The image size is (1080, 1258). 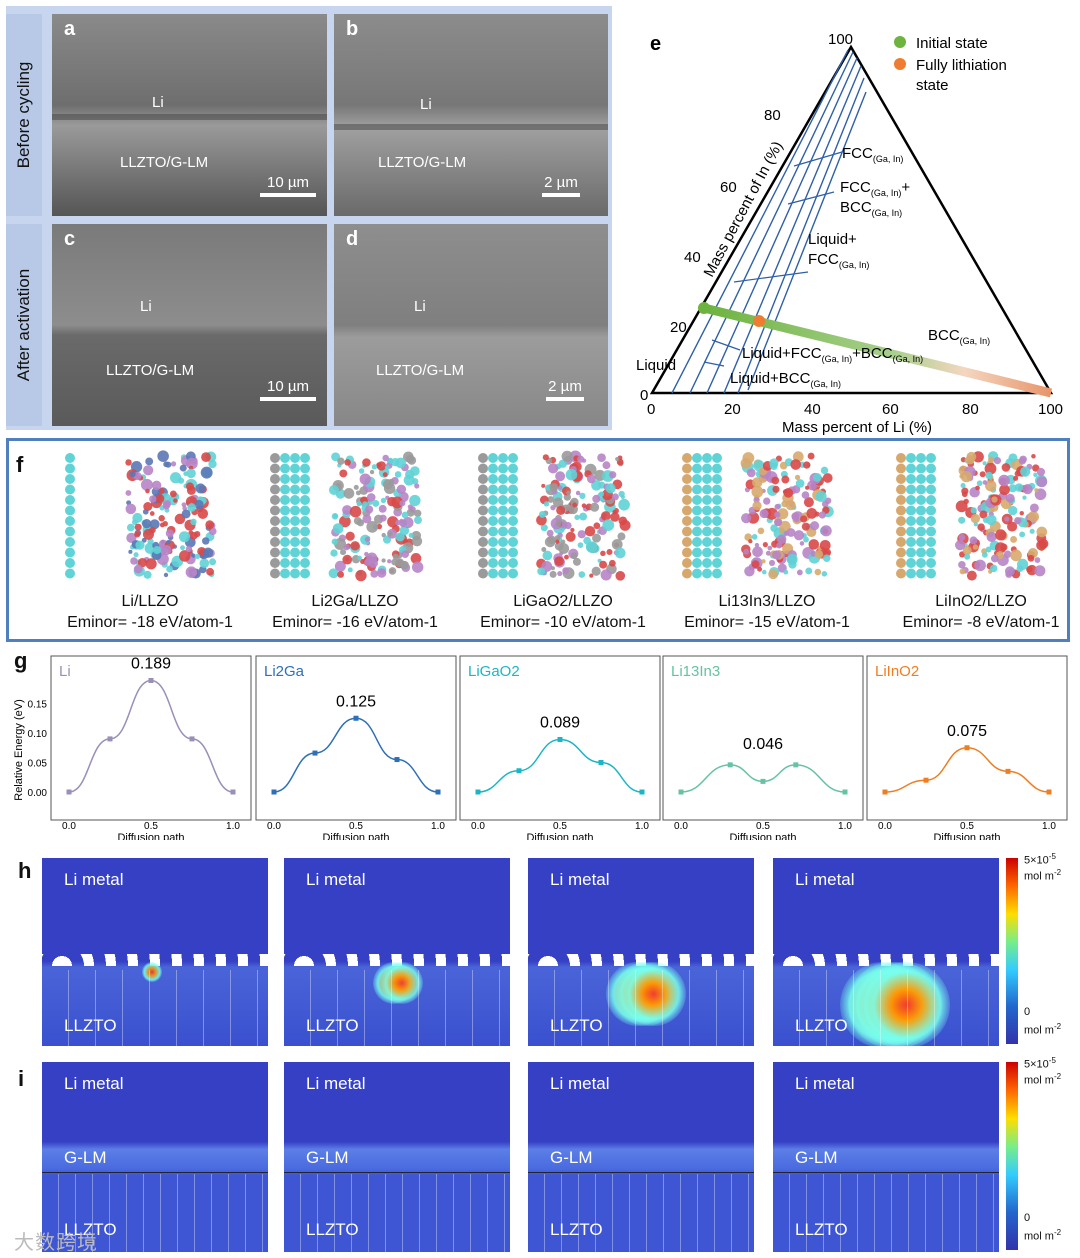 What do you see at coordinates (655, 44) in the screenshot?
I see `panel-letter-e: e` at bounding box center [655, 44].